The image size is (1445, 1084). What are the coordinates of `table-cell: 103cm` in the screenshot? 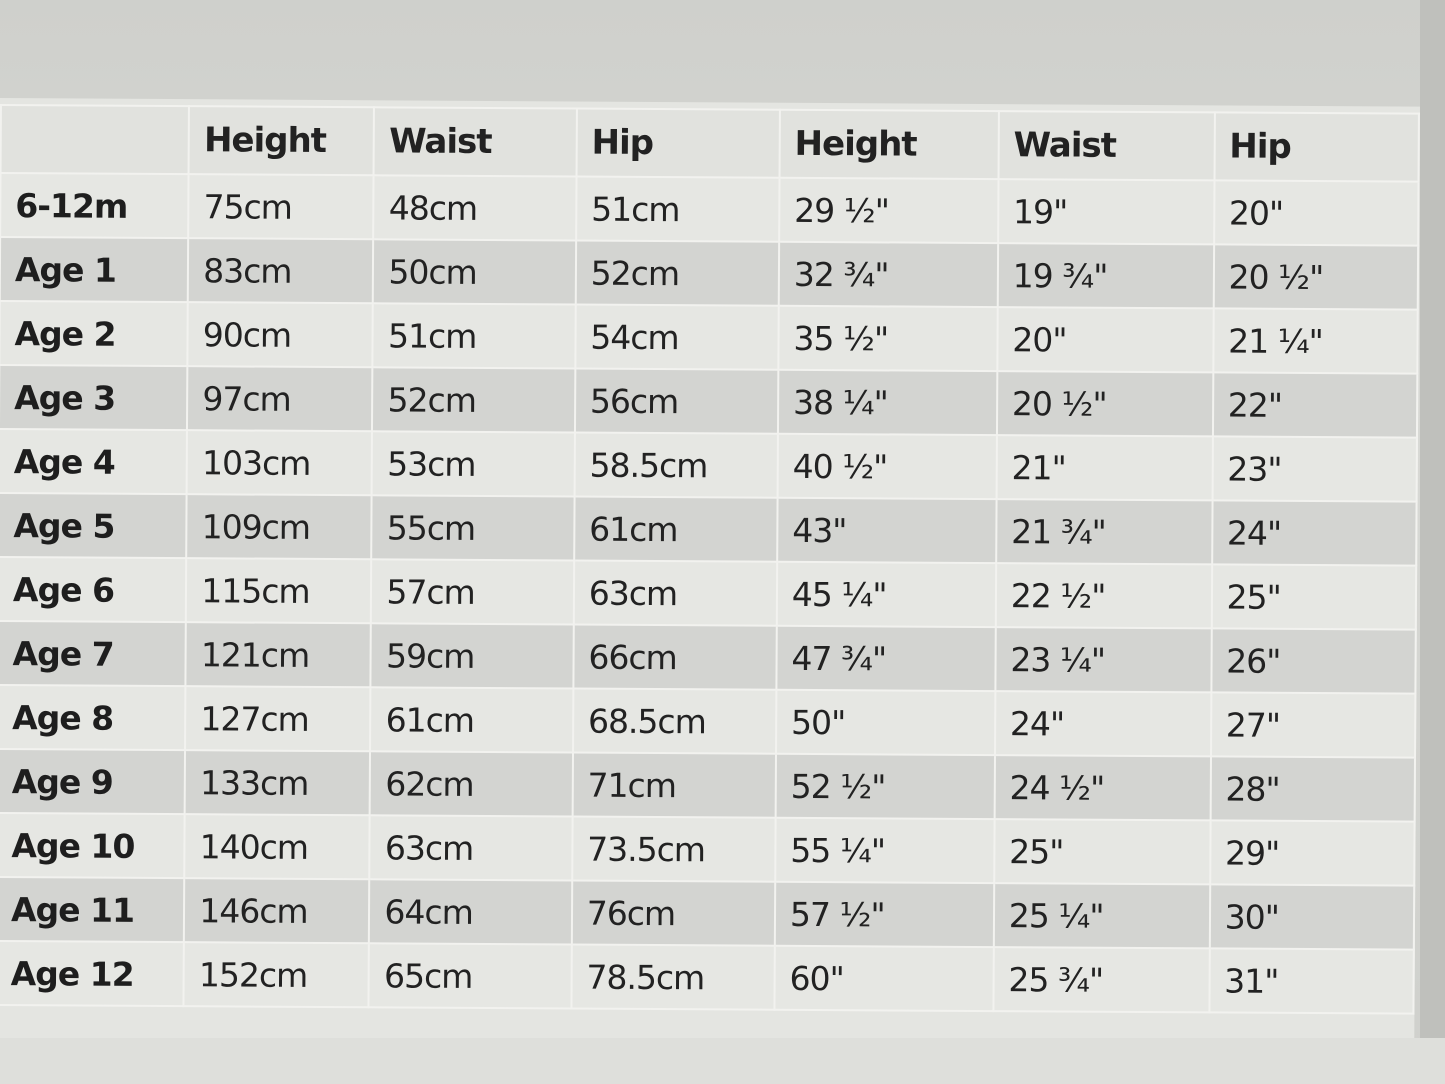 It's located at (279, 463).